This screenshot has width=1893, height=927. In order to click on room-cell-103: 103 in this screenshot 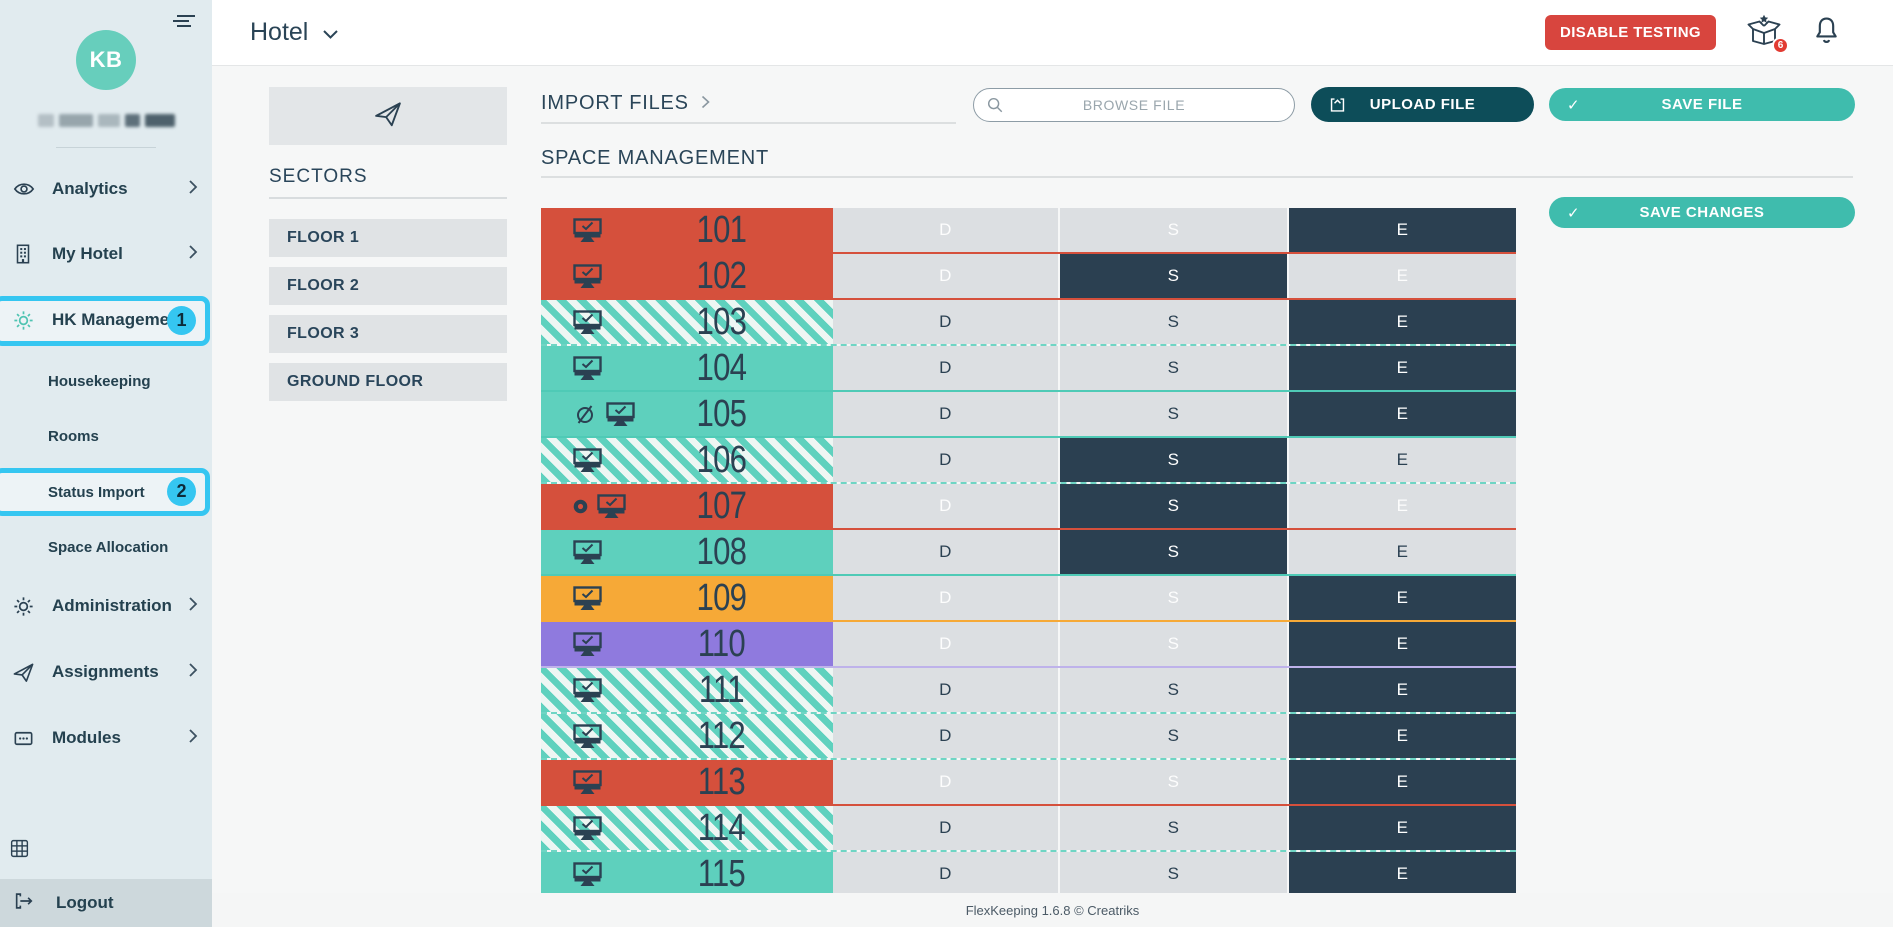, I will do `click(687, 322)`.